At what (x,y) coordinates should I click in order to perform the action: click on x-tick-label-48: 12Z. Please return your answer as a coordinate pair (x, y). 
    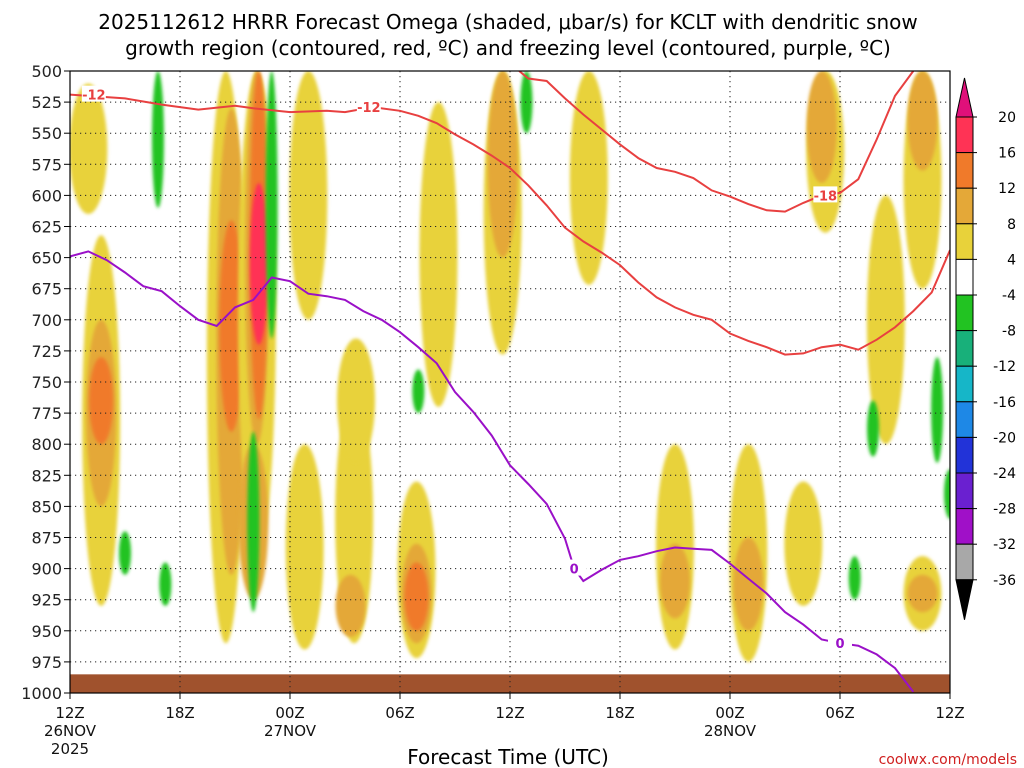
    Looking at the image, I should click on (949, 713).